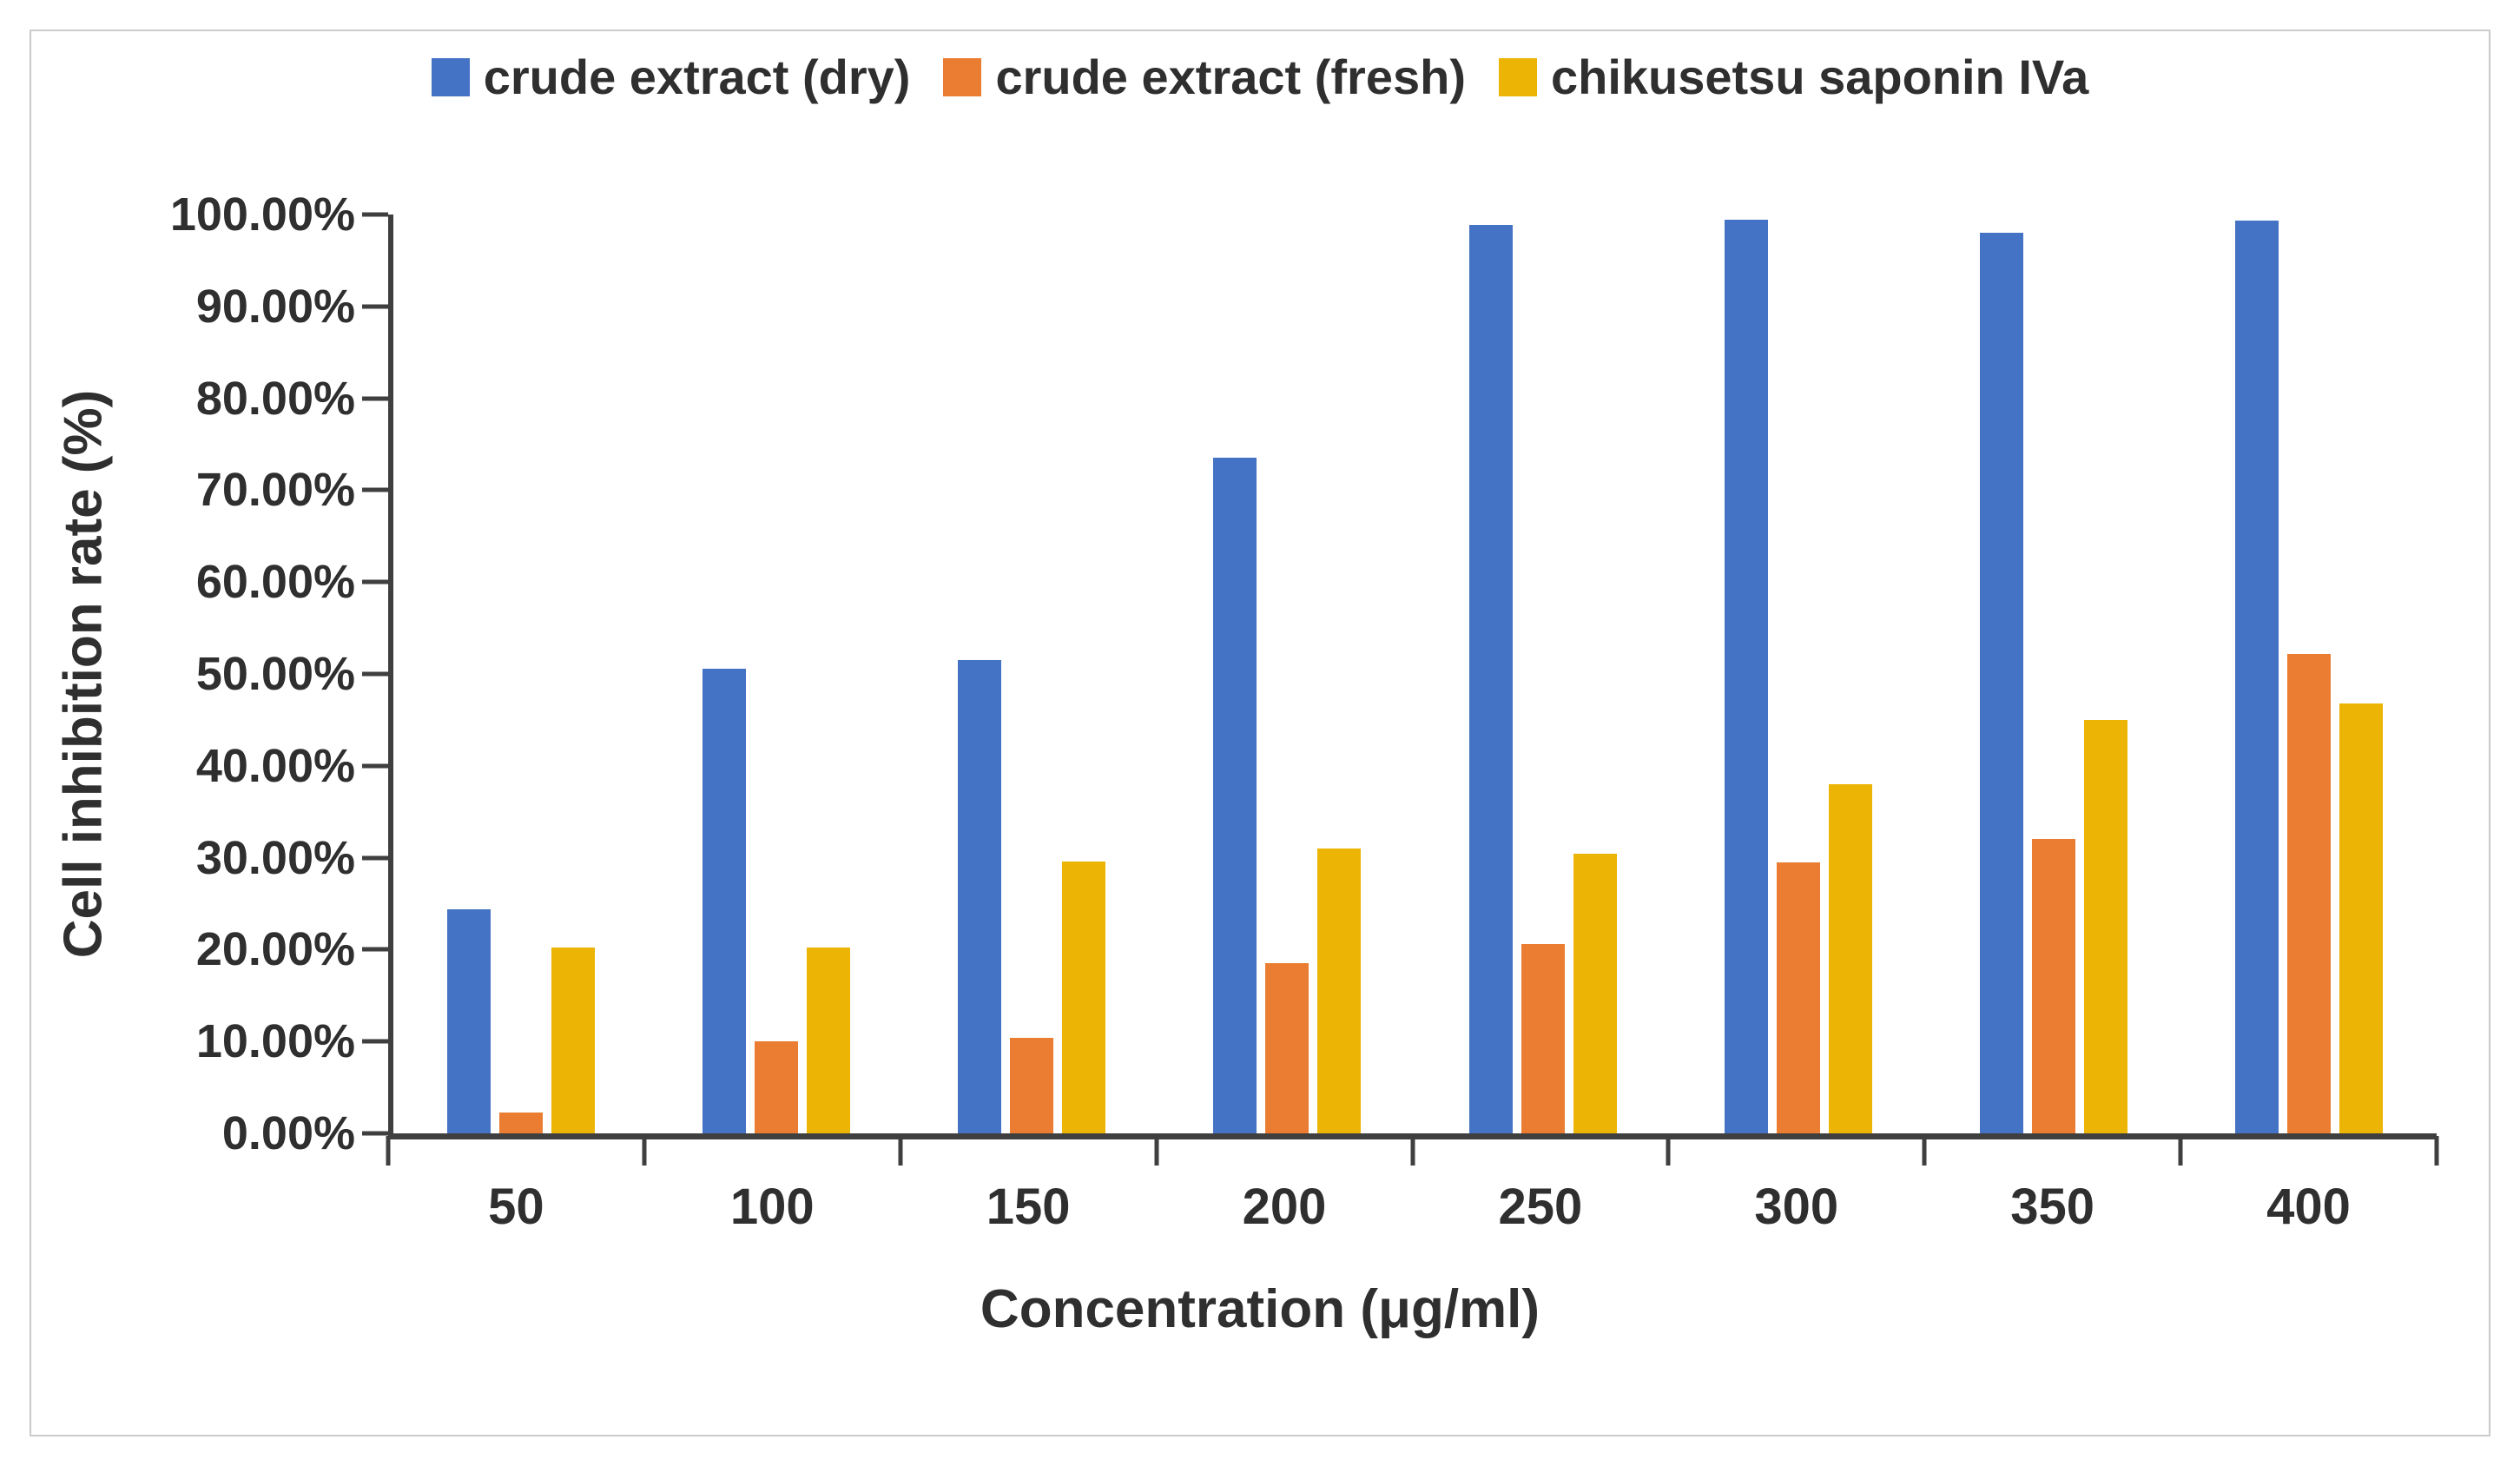  I want to click on x-tick-label-250: 250, so click(1540, 1207).